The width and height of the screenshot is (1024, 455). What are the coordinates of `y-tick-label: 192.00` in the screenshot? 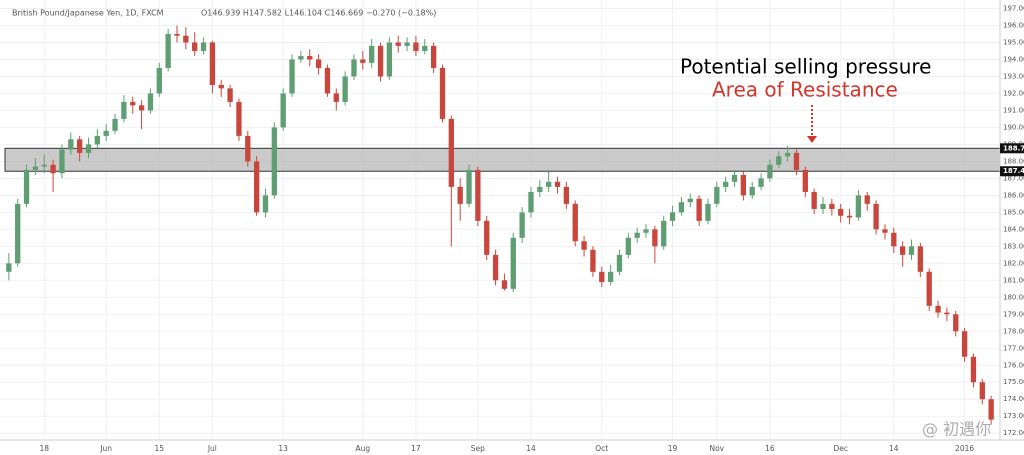 It's located at (1013, 93).